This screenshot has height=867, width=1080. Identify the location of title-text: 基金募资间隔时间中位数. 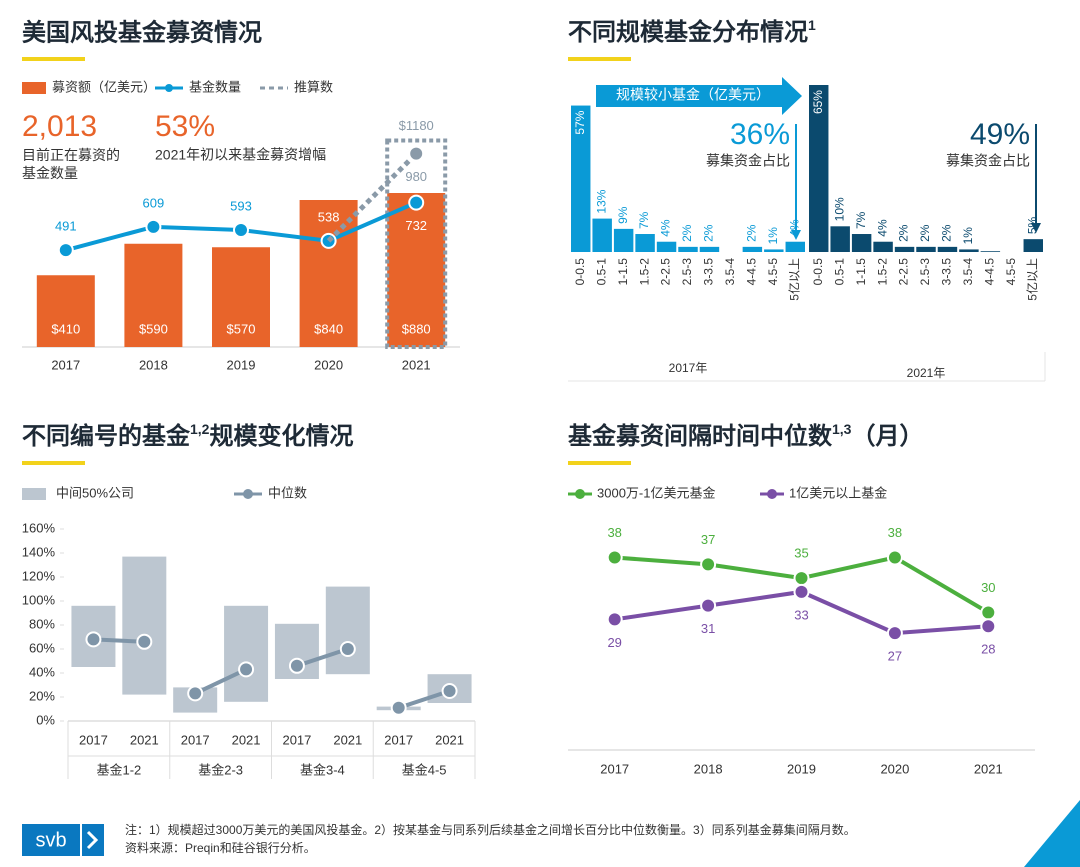
(700, 436).